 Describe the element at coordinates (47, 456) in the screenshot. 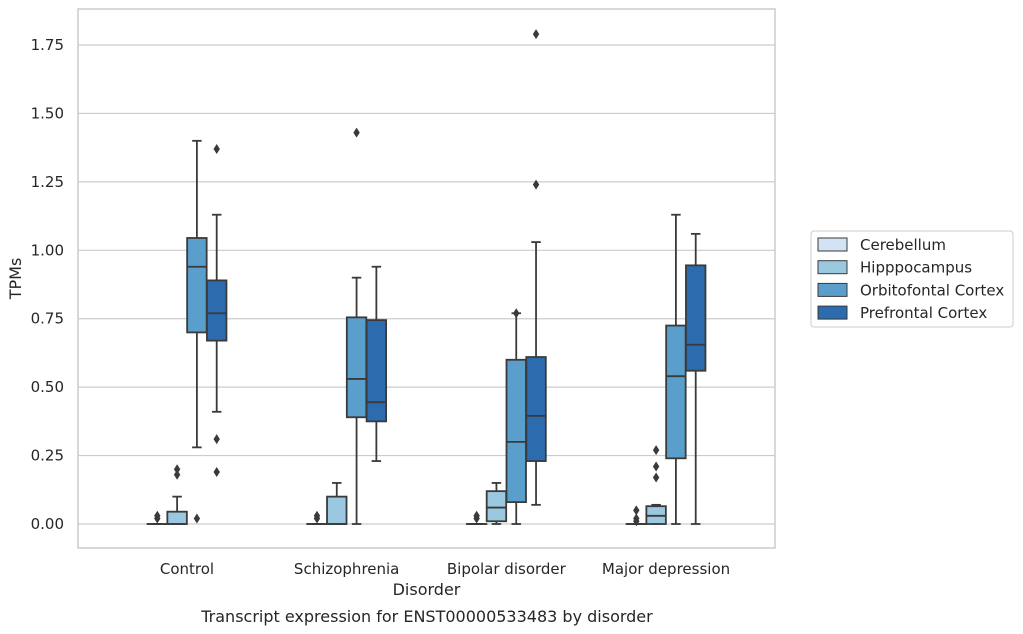

I see `y-tick-label: 0.25` at that location.